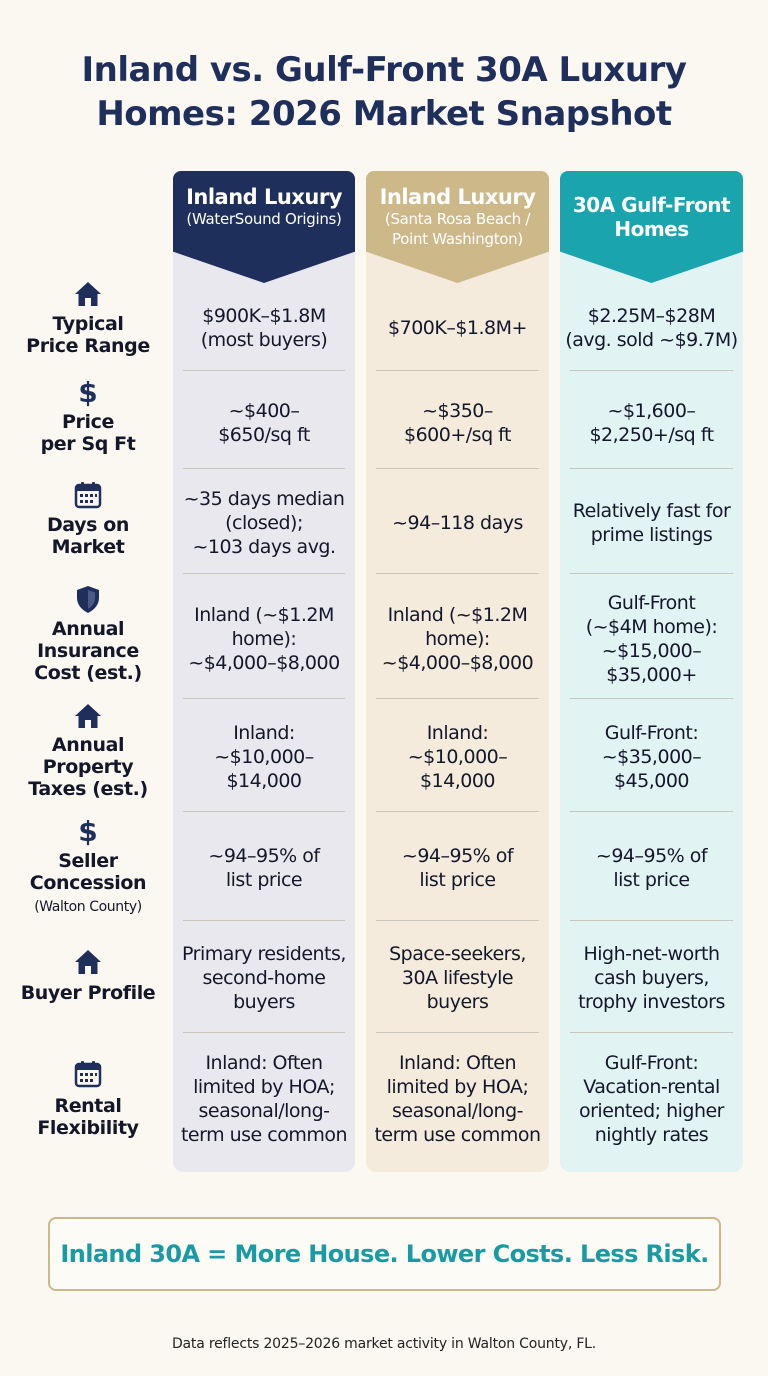 The height and width of the screenshot is (1376, 768). I want to click on row-label-text: Rental Flexibility, so click(88, 1117).